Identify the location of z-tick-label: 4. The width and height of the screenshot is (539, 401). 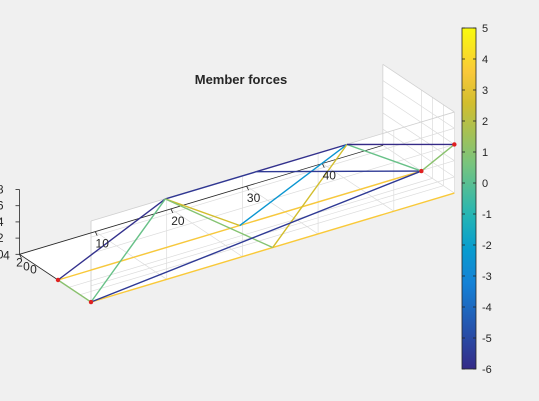
(2, 222).